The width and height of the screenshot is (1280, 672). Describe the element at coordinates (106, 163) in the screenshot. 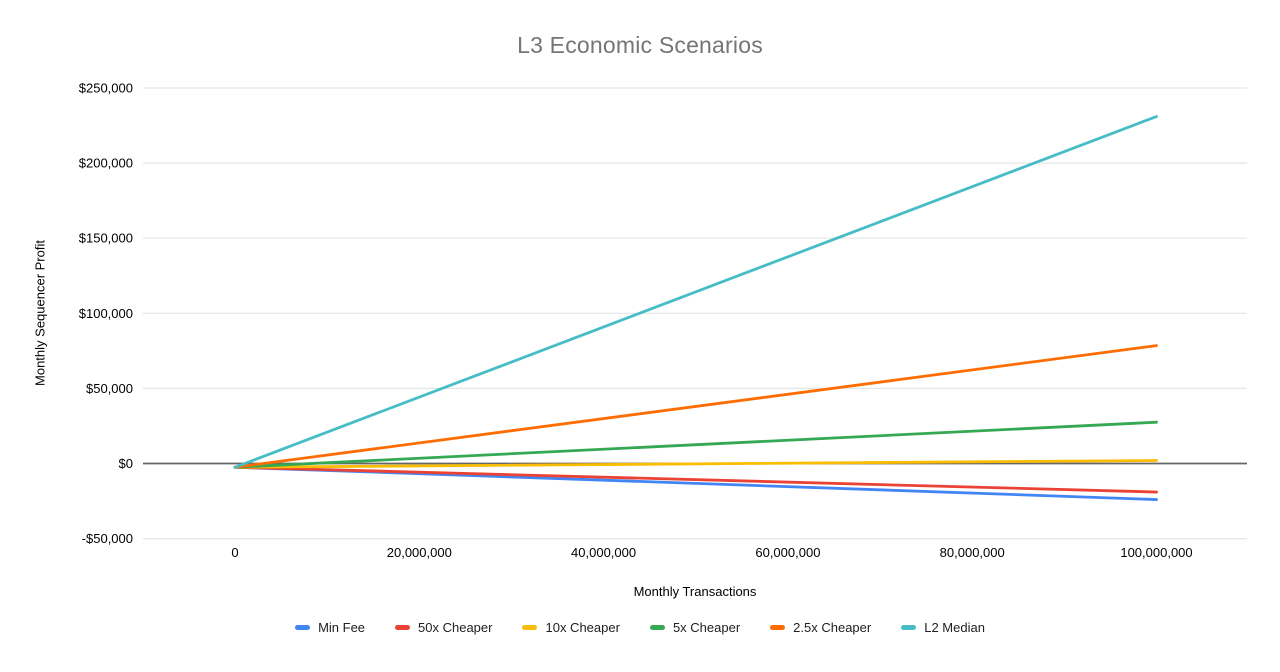

I see `y-tick-label: $200,000` at that location.